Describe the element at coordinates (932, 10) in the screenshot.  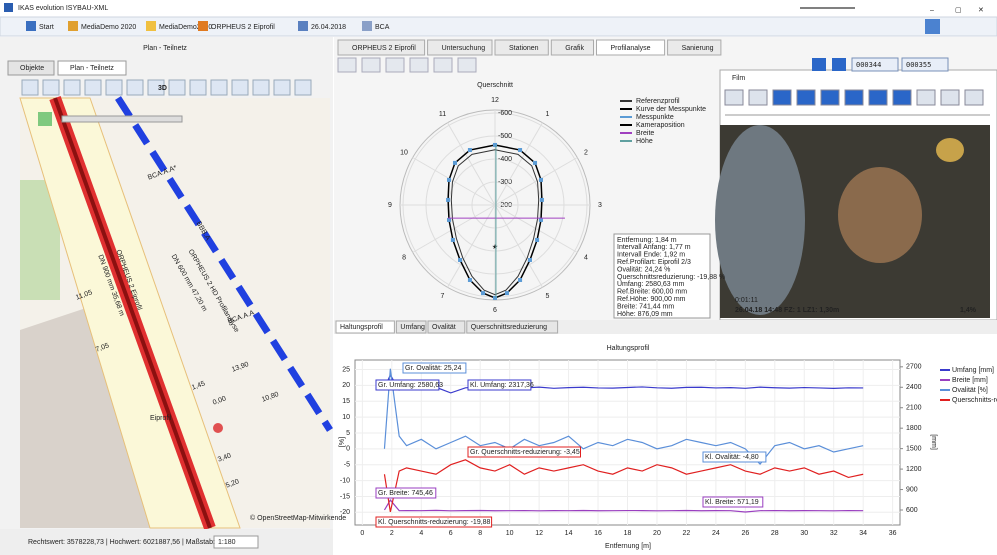
I see `minimize: –` at that location.